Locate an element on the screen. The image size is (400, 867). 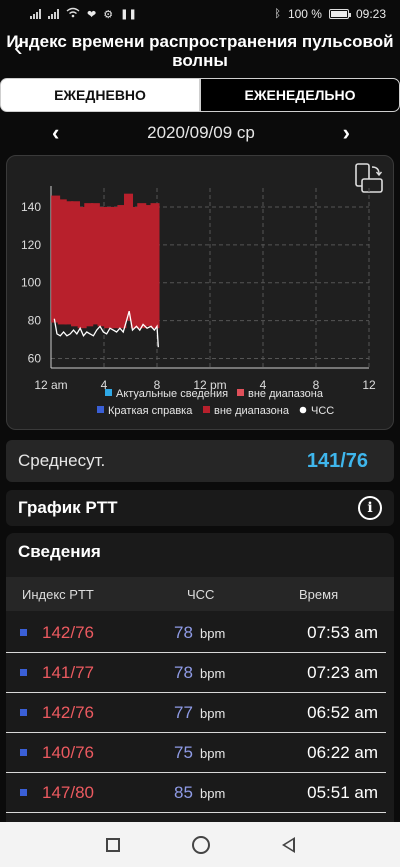
table-row: 140/76 75 bpm 06:22 am is located at coordinates (196, 753).